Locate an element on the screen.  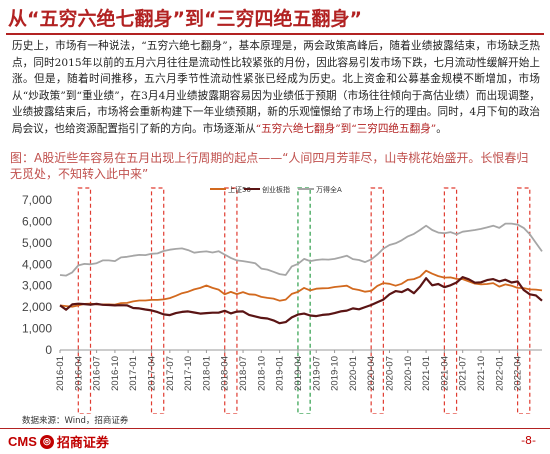
x-tick-label: 2021-04 is located at coordinates (444, 373).